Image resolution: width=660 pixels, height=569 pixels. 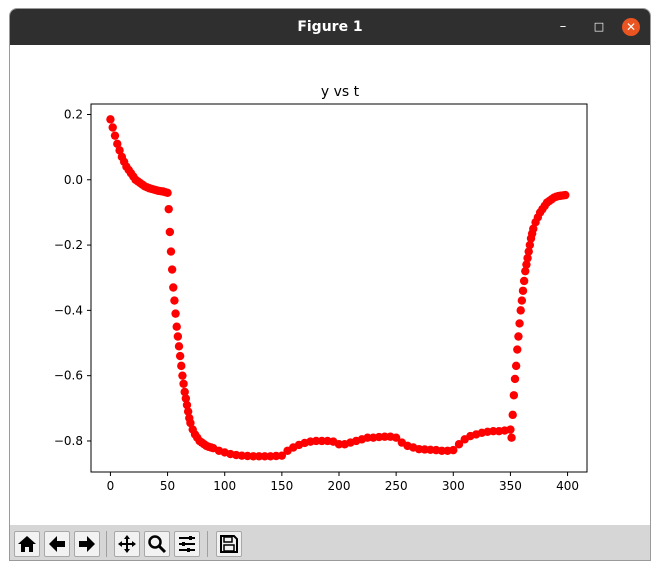 What do you see at coordinates (73, 180) in the screenshot?
I see `y-tick-label: 0.0` at bounding box center [73, 180].